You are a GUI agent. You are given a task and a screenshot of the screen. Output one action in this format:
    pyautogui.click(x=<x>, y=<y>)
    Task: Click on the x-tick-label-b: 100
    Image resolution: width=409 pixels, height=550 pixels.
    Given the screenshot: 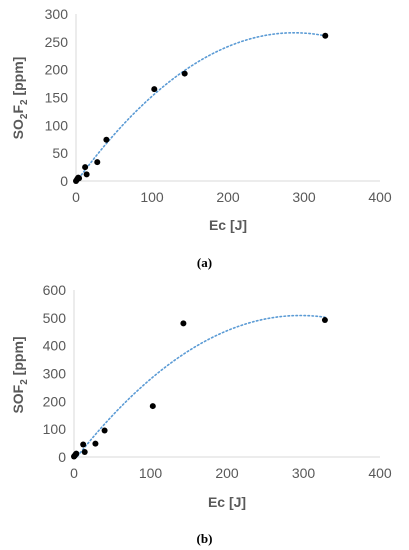 What is the action you would take?
    pyautogui.click(x=151, y=473)
    